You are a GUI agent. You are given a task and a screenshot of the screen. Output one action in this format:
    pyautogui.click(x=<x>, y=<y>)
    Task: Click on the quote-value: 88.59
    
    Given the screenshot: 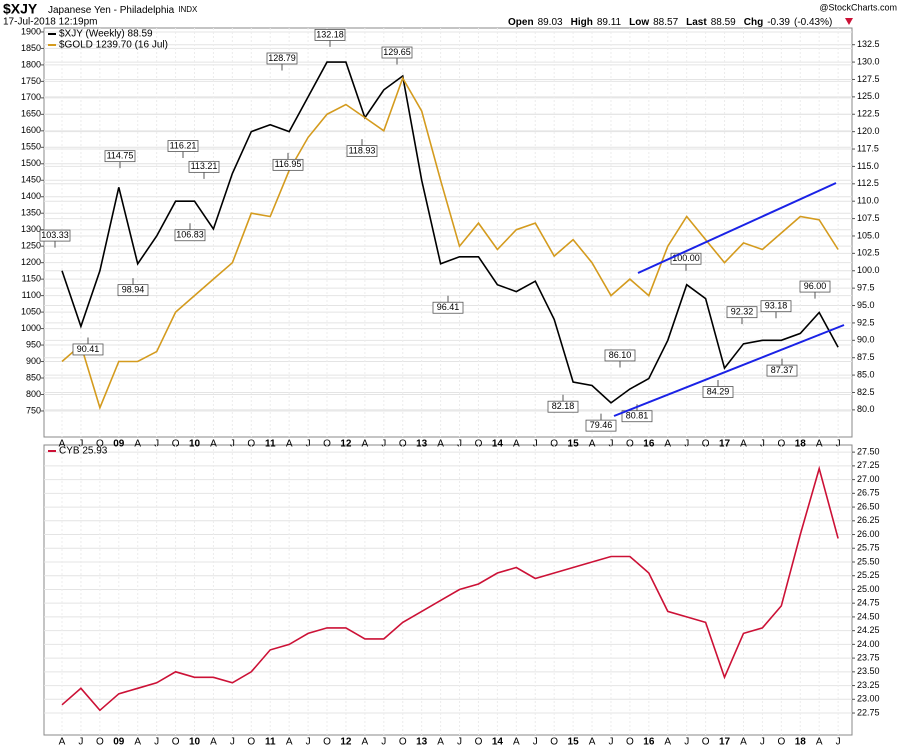 What is the action you would take?
    pyautogui.click(x=723, y=22)
    